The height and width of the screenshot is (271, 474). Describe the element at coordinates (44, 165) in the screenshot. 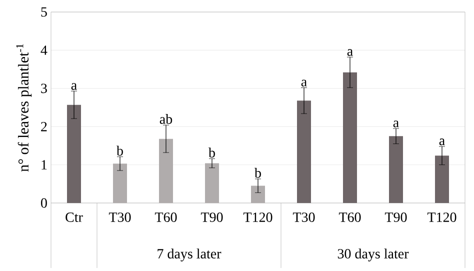

I see `y-tick-label: 1` at that location.